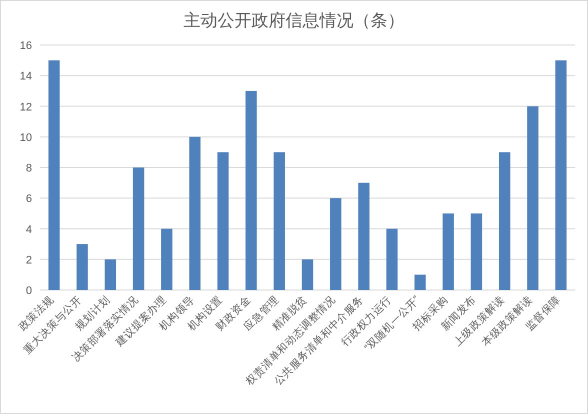  What do you see at coordinates (29, 199) in the screenshot?
I see `y-tick-label: 6` at bounding box center [29, 199].